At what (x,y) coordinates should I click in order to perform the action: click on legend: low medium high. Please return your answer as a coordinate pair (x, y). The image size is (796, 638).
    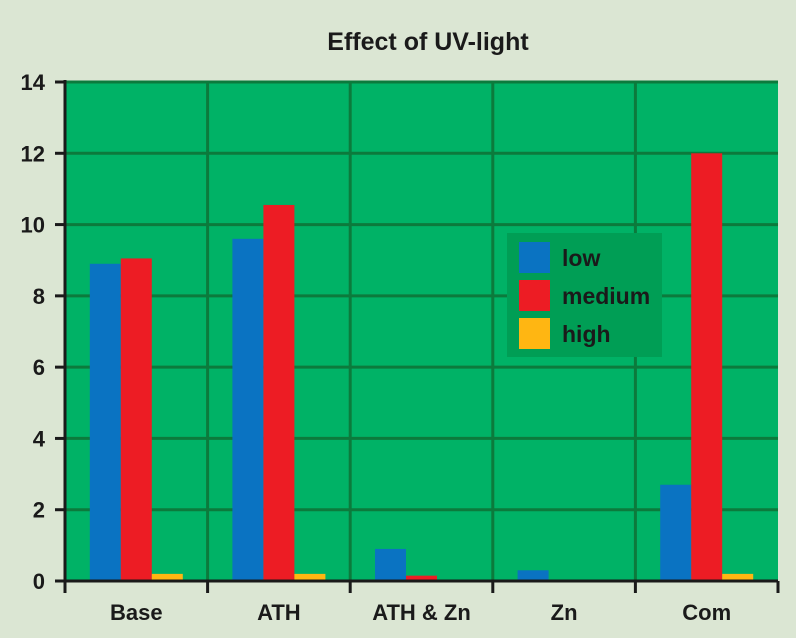
    Looking at the image, I should click on (584, 295).